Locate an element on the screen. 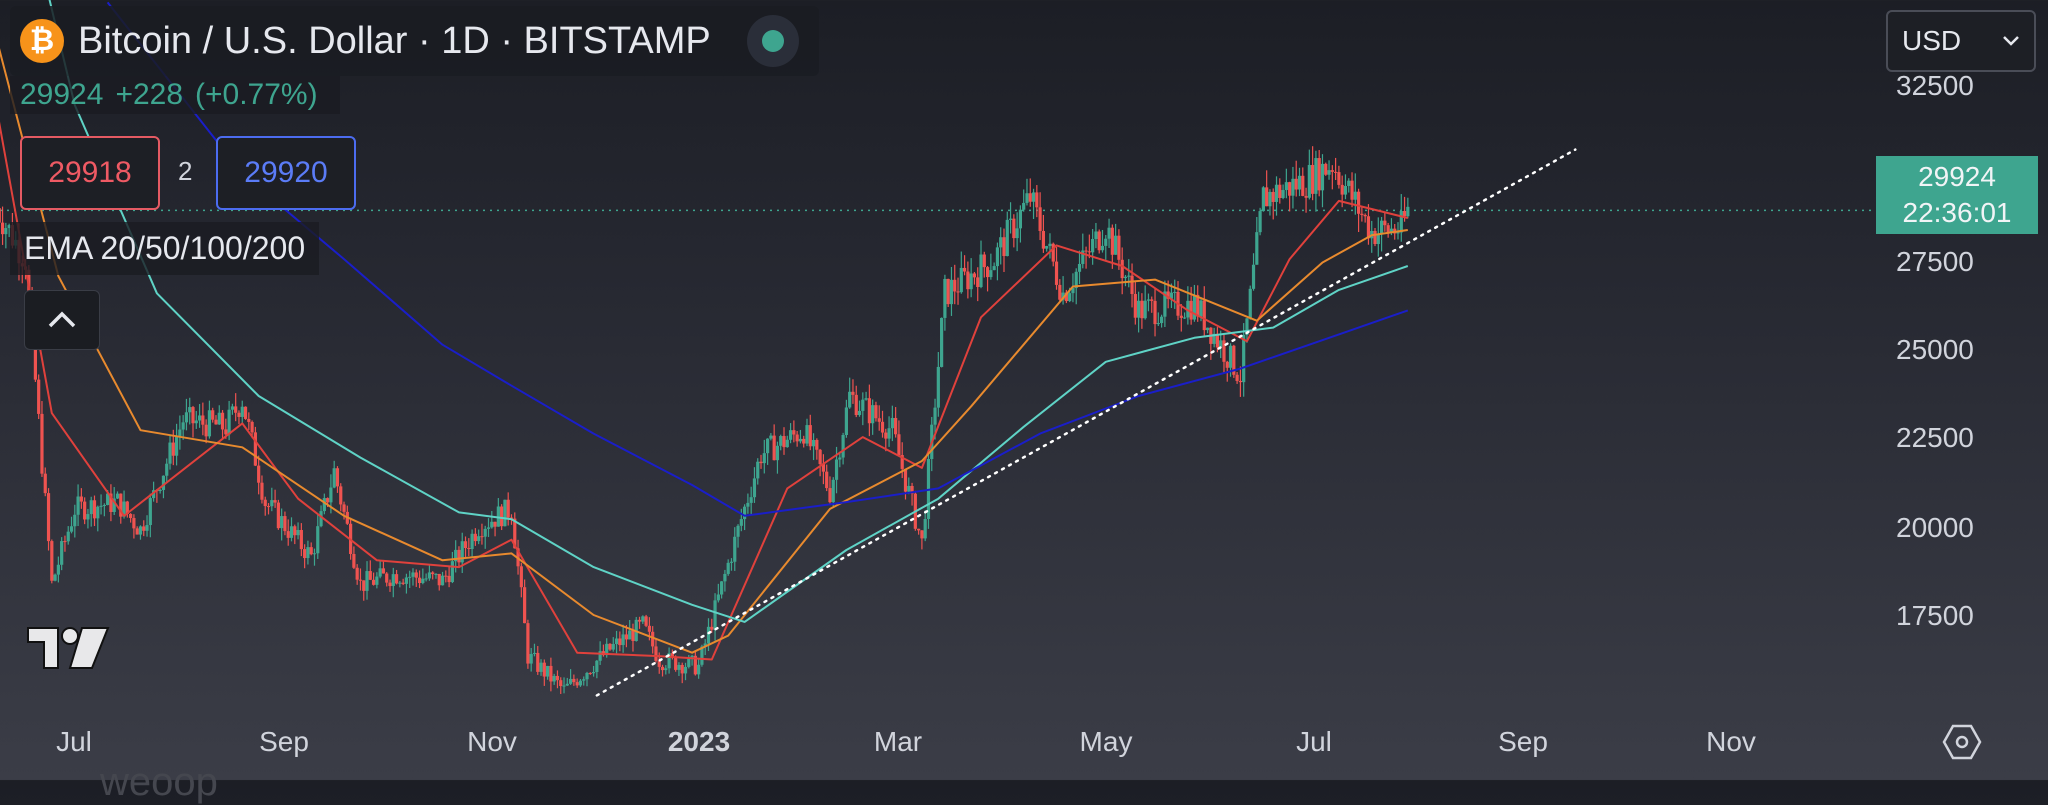 The image size is (2048, 805). y-axis-tick: 32500 is located at coordinates (1935, 85).